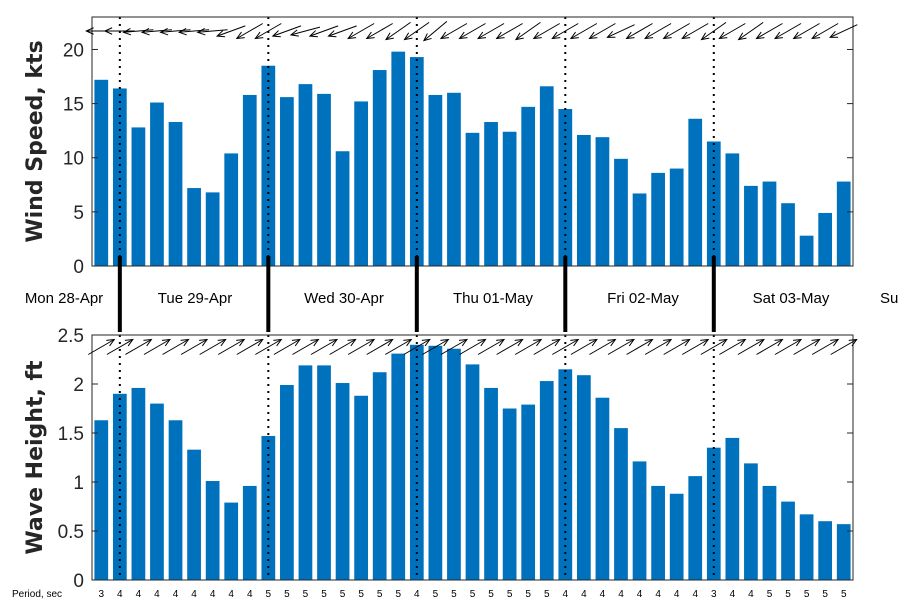 This screenshot has width=900, height=600. Describe the element at coordinates (791, 298) in the screenshot. I see `day-label: Sat 03-May` at that location.